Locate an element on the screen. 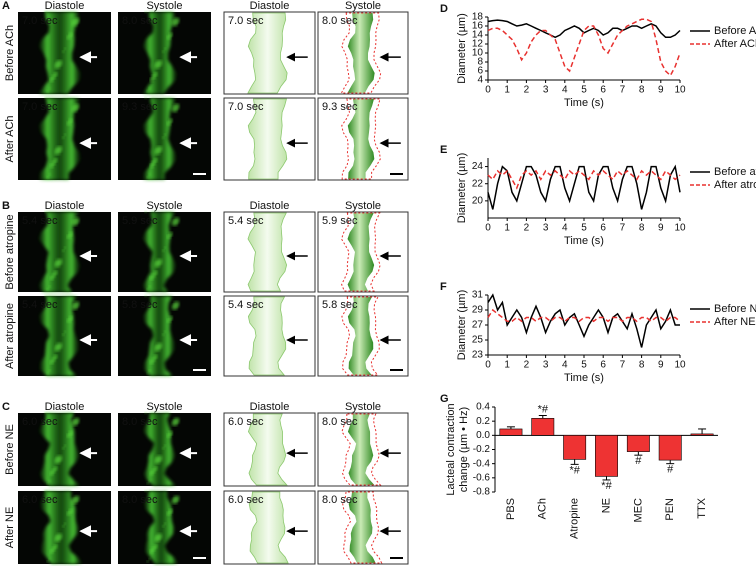 This screenshot has height=566, width=756. significance: # is located at coordinates (638, 461).